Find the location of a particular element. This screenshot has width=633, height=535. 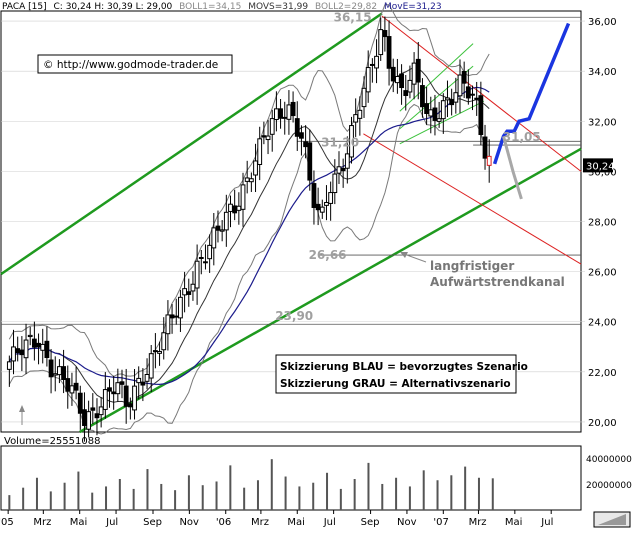

x-tick-label: Nov is located at coordinates (189, 522).